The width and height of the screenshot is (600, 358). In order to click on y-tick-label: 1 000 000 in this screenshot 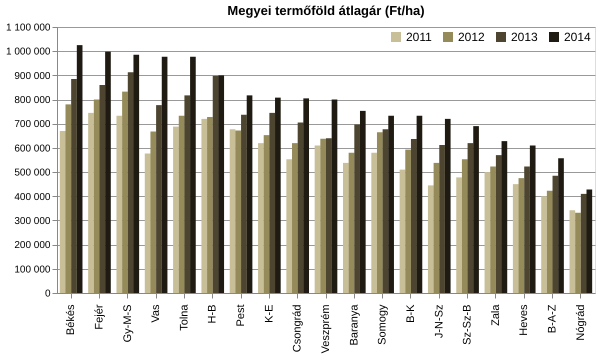, I will do `click(28, 52)`.